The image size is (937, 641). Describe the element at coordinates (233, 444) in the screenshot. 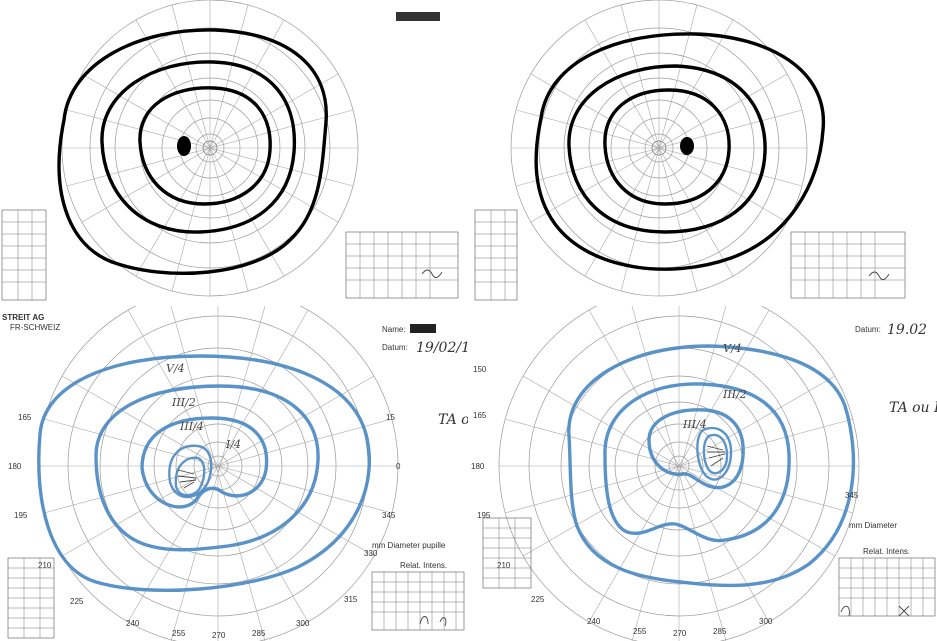

I see `isopter-label-i4: I/4` at that location.